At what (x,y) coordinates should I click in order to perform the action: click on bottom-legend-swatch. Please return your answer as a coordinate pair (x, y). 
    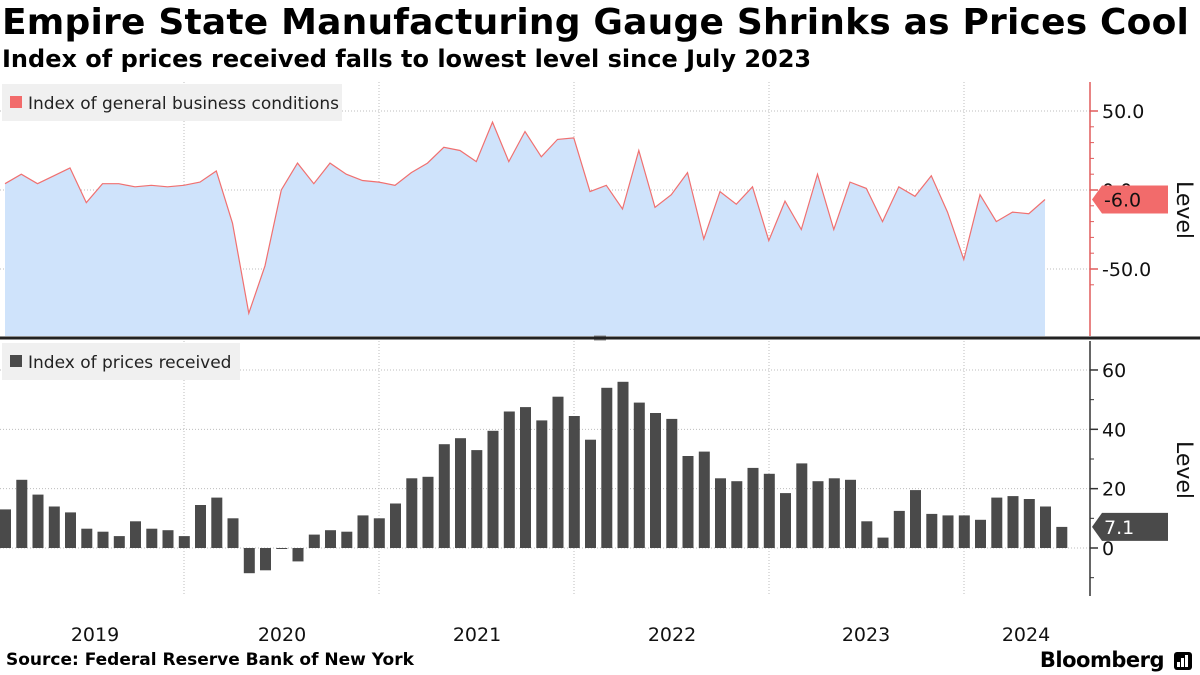
    Looking at the image, I should click on (16, 361).